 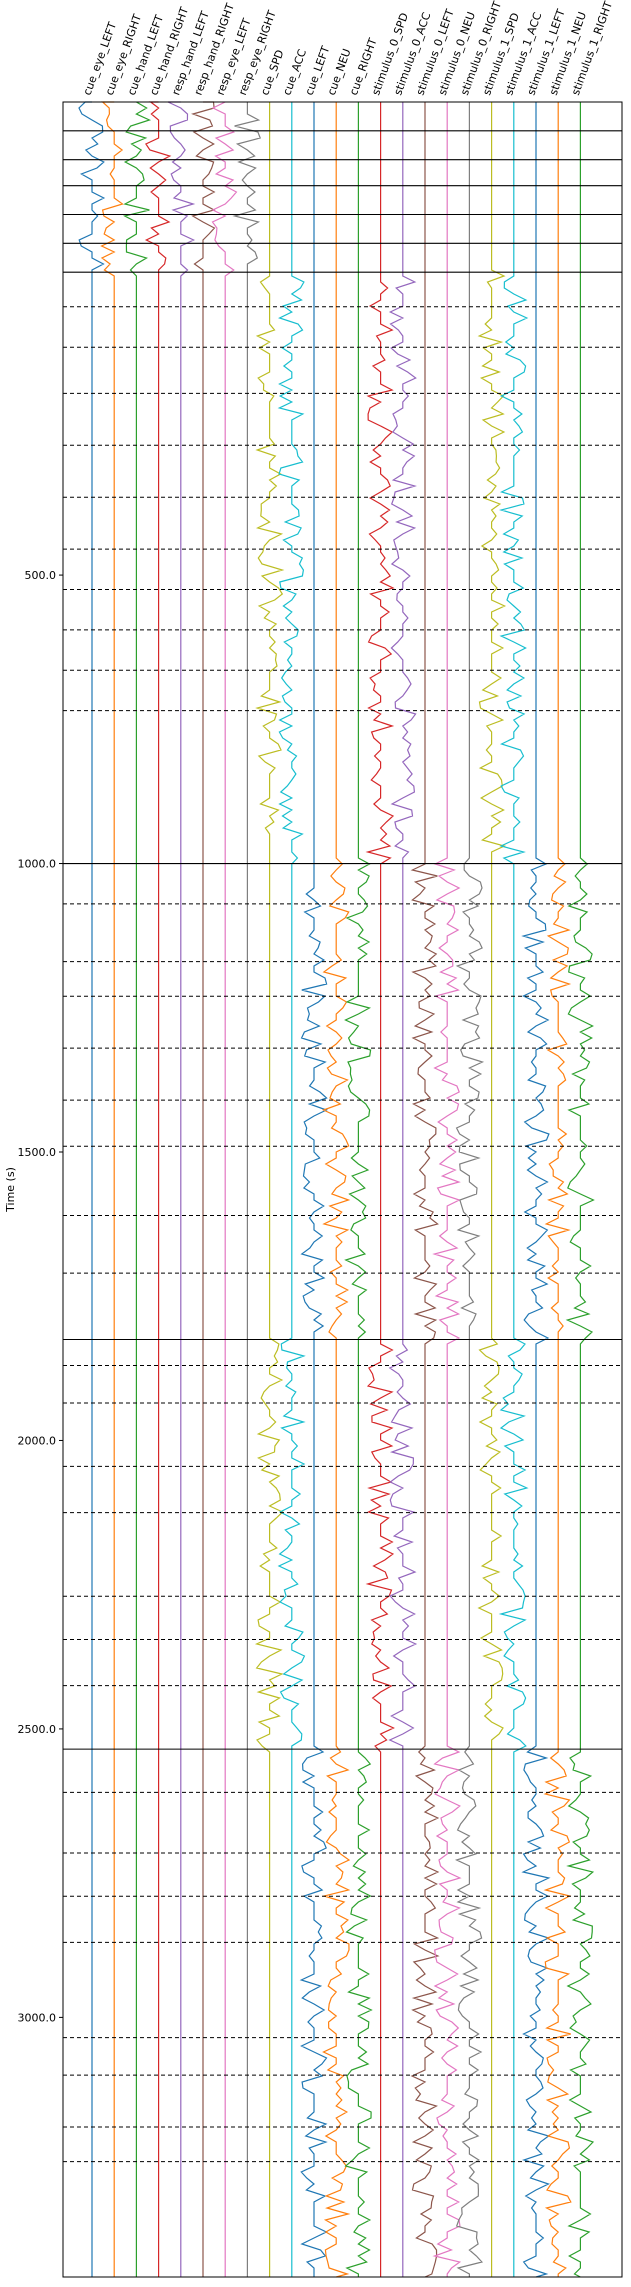 I want to click on y-tick-label: 1000.0, so click(x=37, y=864).